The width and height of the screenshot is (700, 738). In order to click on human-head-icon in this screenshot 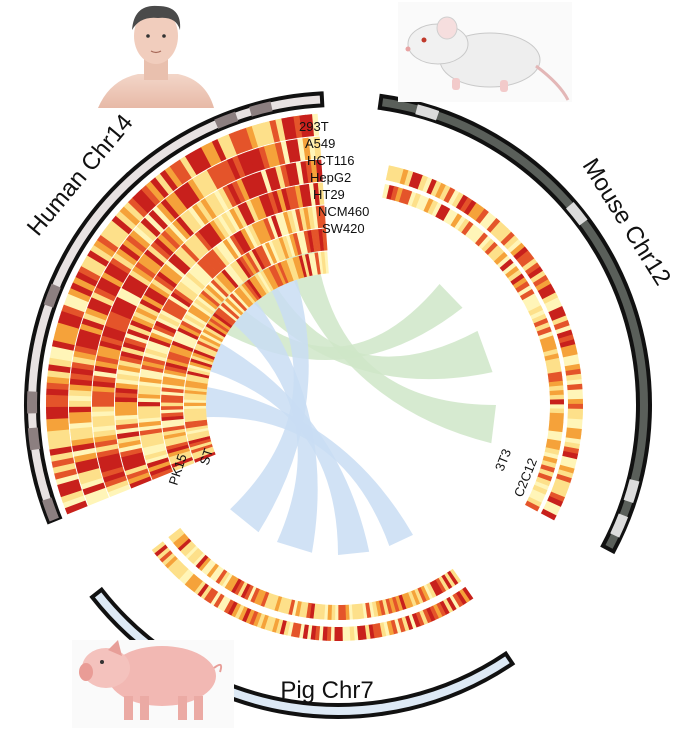, I will do `click(154, 55)`.